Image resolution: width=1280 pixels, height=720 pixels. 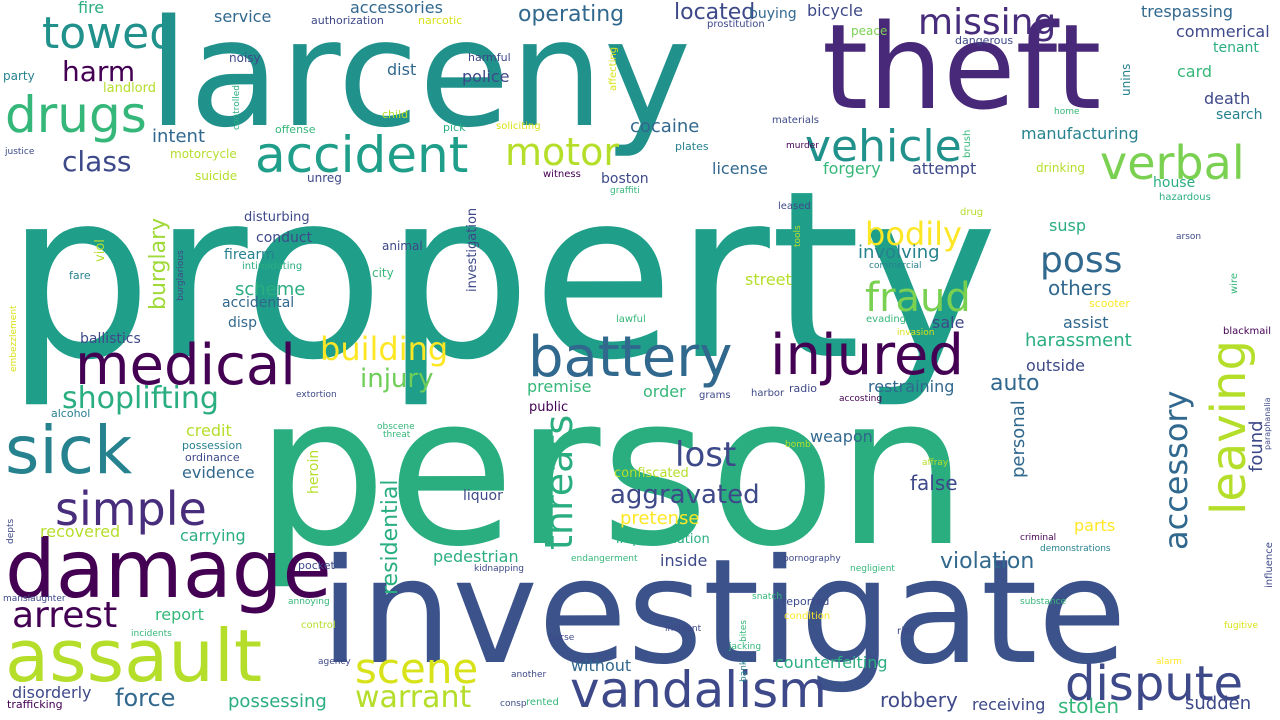 I want to click on word-annoying: annoying, so click(x=309, y=602).